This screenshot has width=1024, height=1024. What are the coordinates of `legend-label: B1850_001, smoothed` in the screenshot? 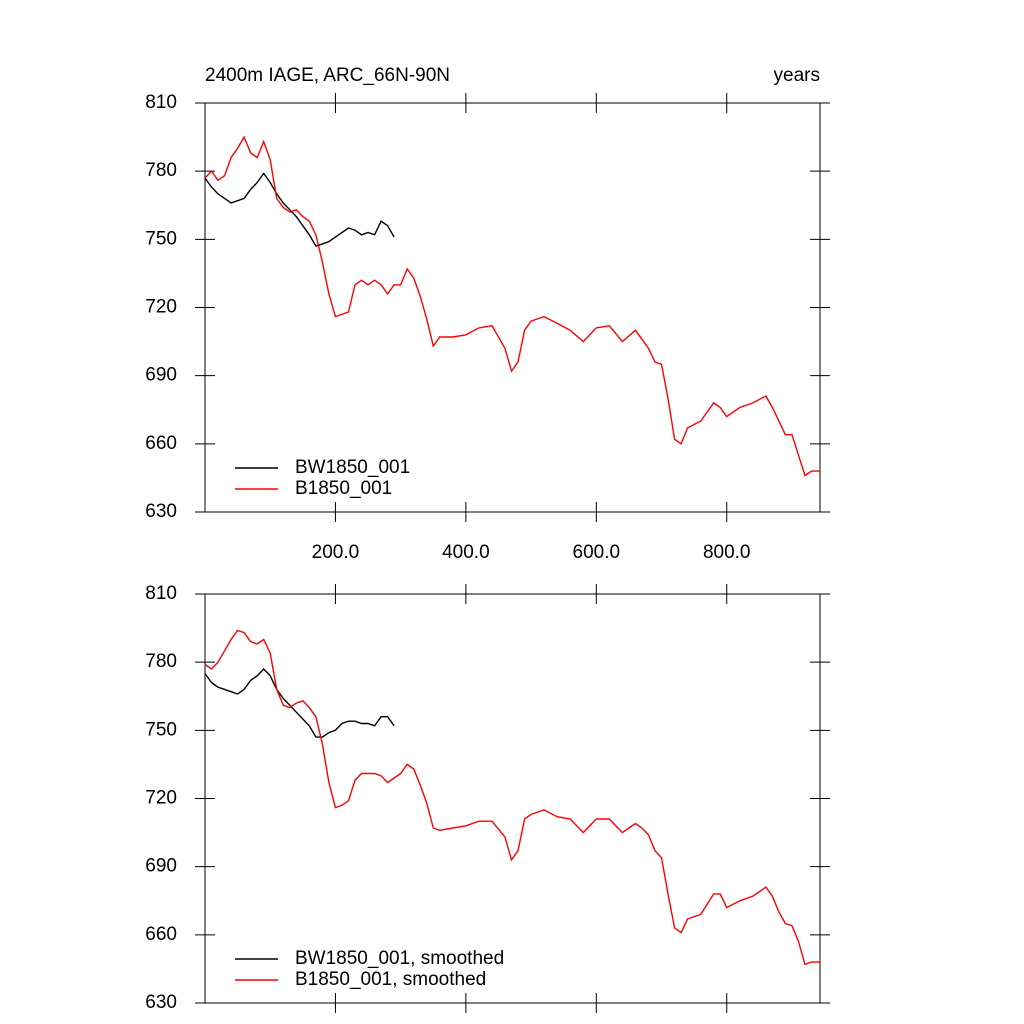 It's located at (390, 979).